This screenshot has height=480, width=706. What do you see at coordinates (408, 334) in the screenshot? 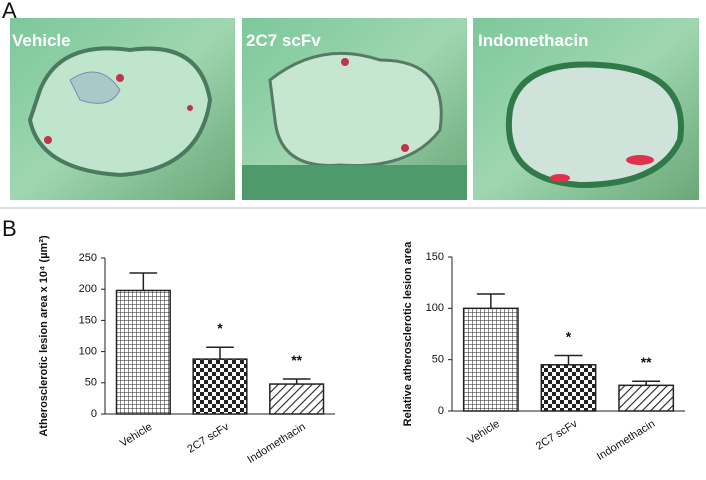
I see `y-axis-label: Relative atherosclerotic lesion area` at bounding box center [408, 334].